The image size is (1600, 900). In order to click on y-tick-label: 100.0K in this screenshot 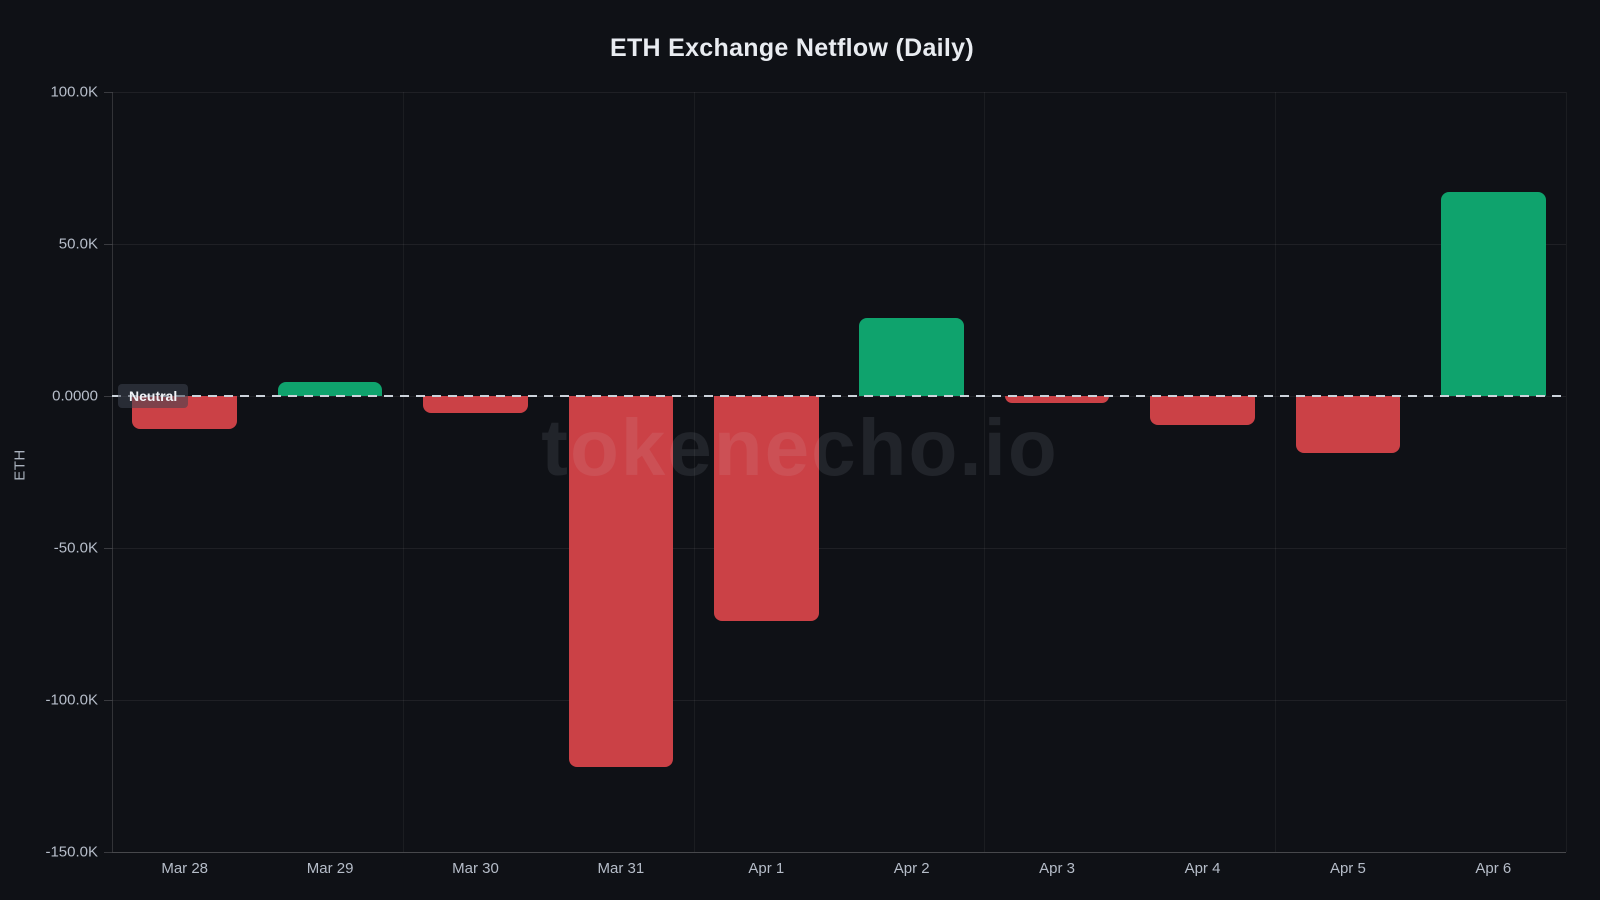, I will do `click(74, 92)`.